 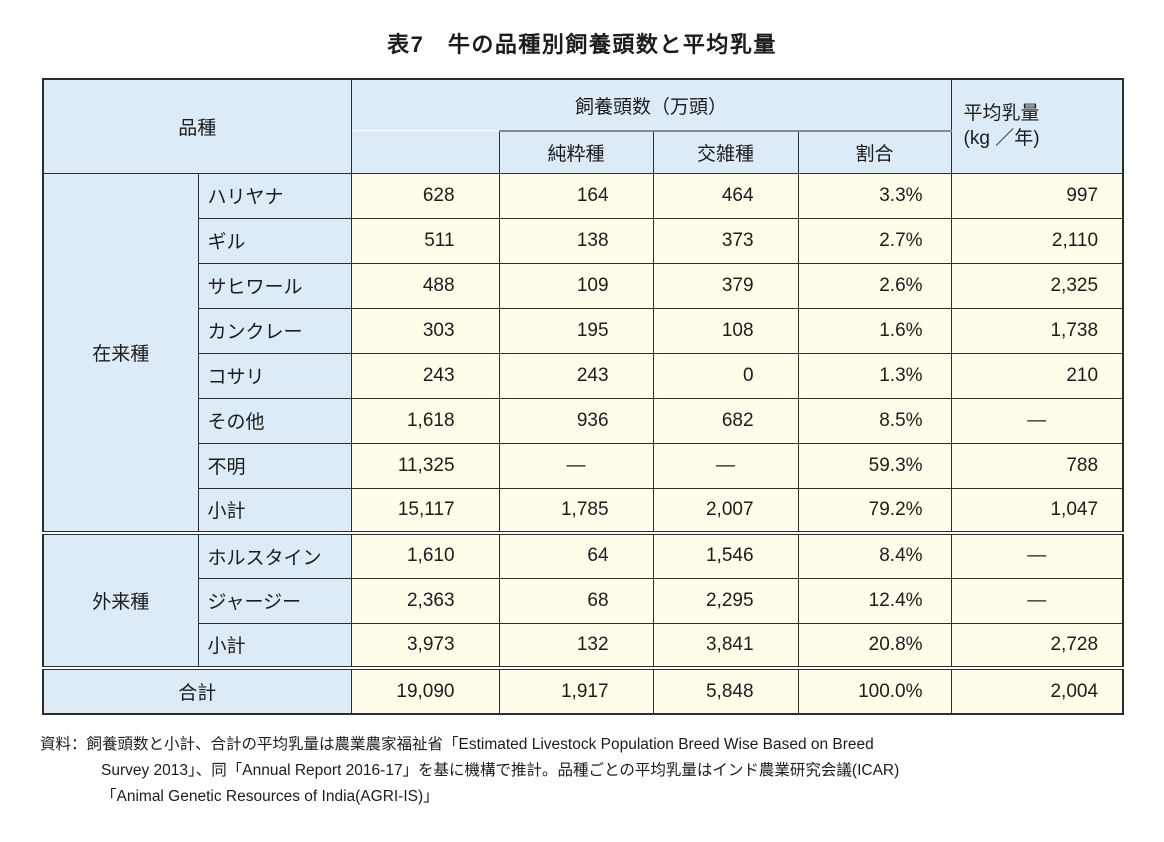 I want to click on cell-cross: 464, so click(x=725, y=195).